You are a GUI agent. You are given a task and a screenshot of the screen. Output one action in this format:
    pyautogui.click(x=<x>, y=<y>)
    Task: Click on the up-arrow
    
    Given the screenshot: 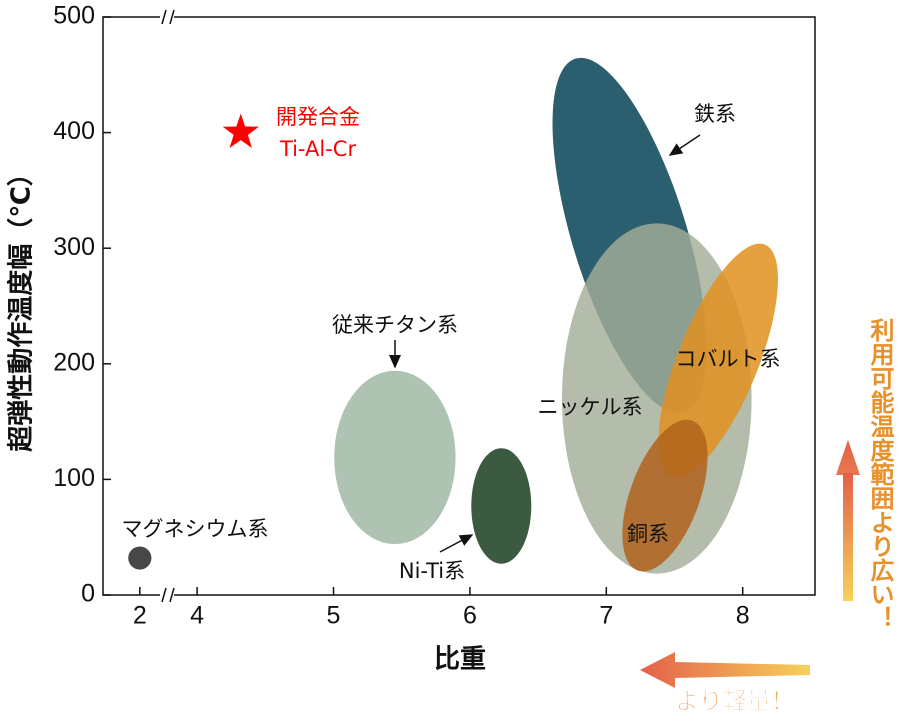 What is the action you would take?
    pyautogui.click(x=848, y=520)
    